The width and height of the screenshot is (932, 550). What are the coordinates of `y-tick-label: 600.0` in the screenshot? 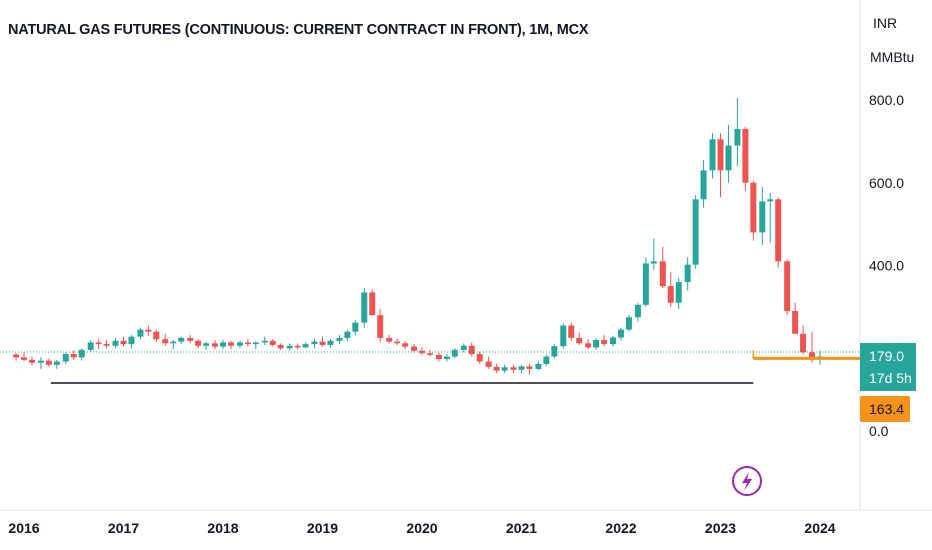 It's located at (886, 183).